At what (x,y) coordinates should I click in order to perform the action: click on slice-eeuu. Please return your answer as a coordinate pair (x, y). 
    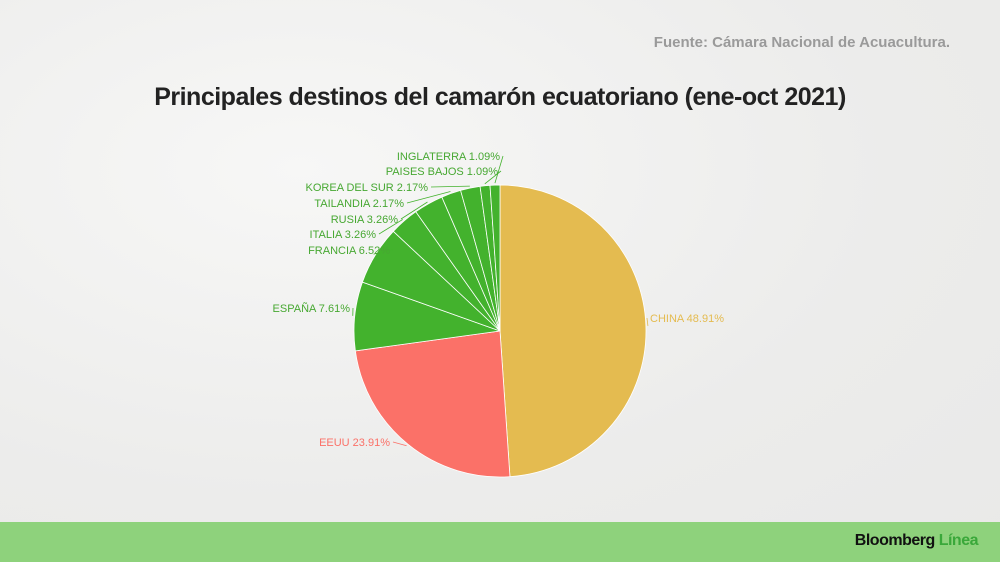
    Looking at the image, I should click on (432, 404).